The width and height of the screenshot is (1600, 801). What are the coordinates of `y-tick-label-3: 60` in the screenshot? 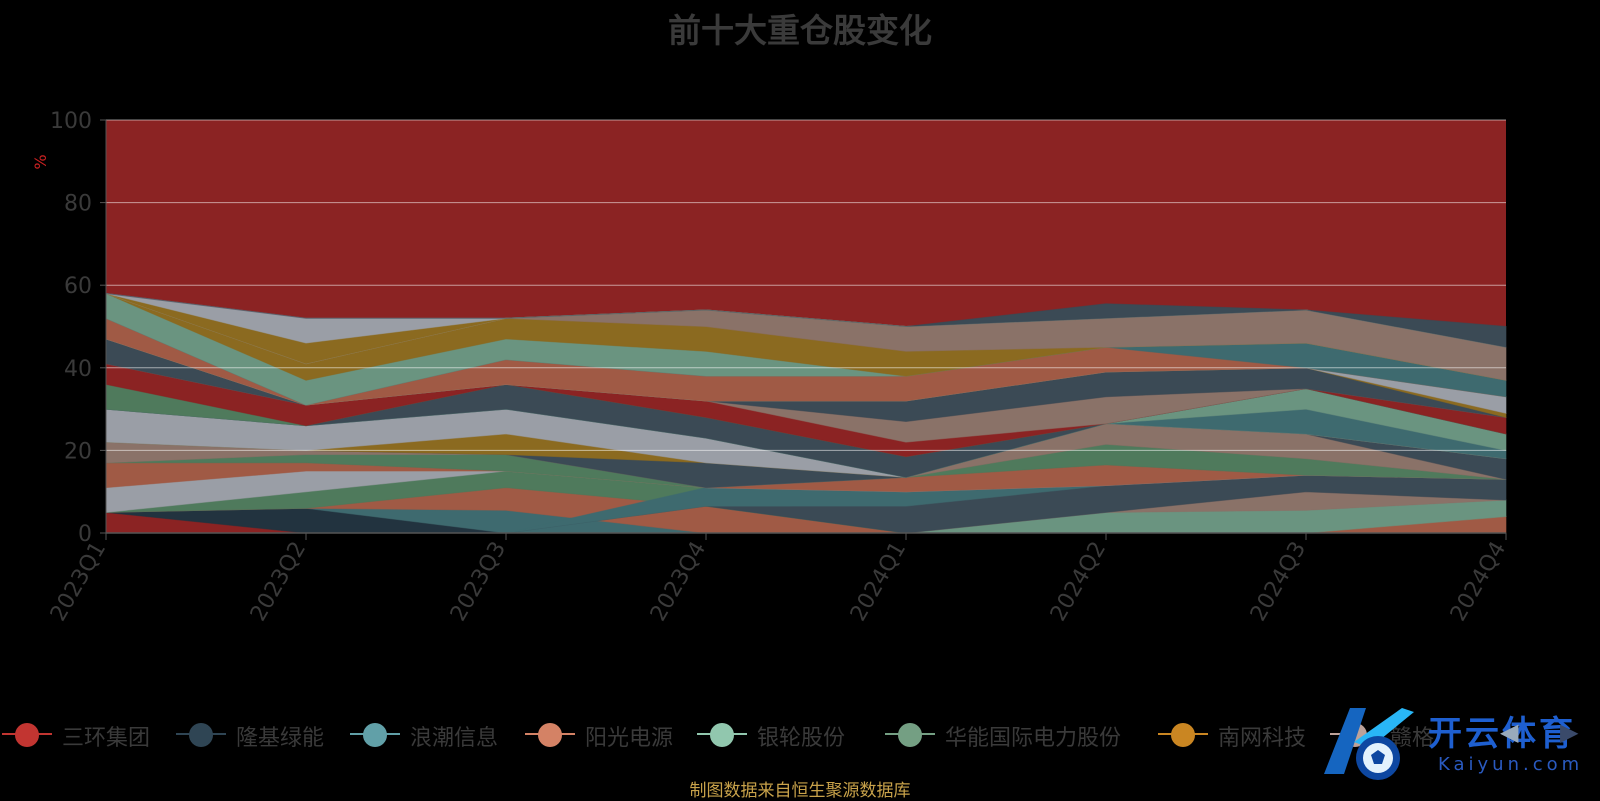 It's located at (78, 286).